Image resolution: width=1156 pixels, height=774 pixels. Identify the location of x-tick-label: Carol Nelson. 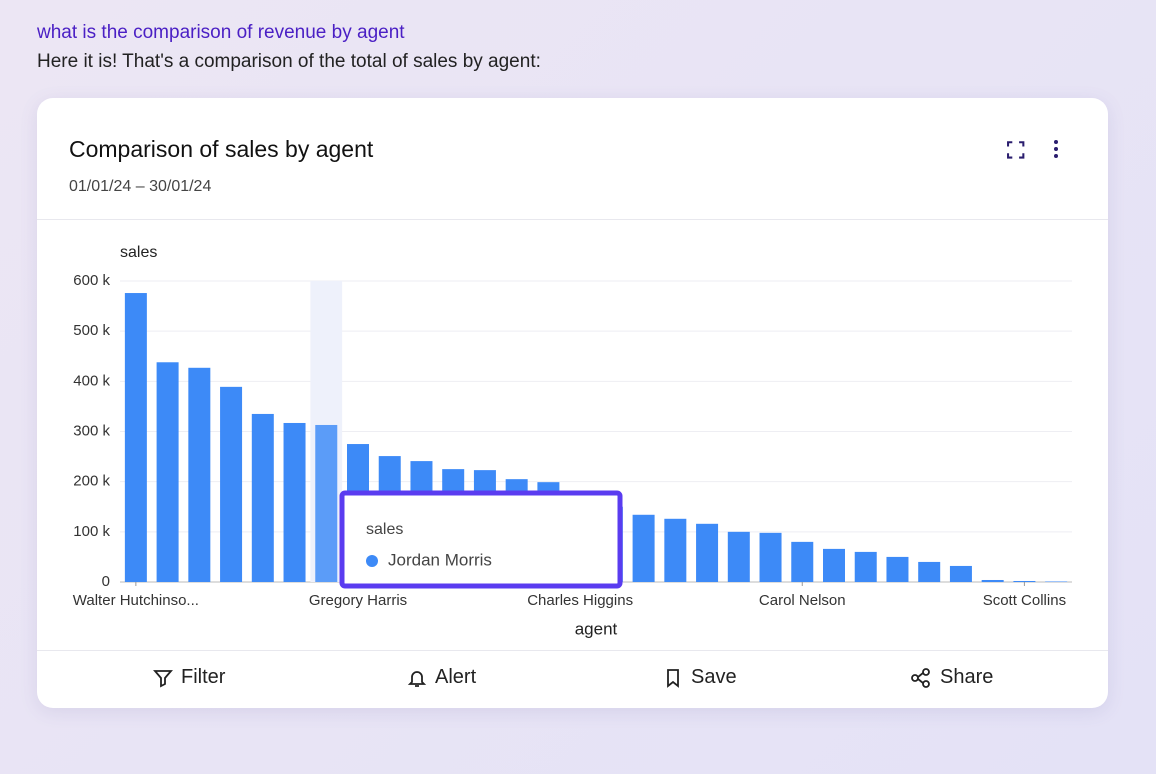
(802, 600).